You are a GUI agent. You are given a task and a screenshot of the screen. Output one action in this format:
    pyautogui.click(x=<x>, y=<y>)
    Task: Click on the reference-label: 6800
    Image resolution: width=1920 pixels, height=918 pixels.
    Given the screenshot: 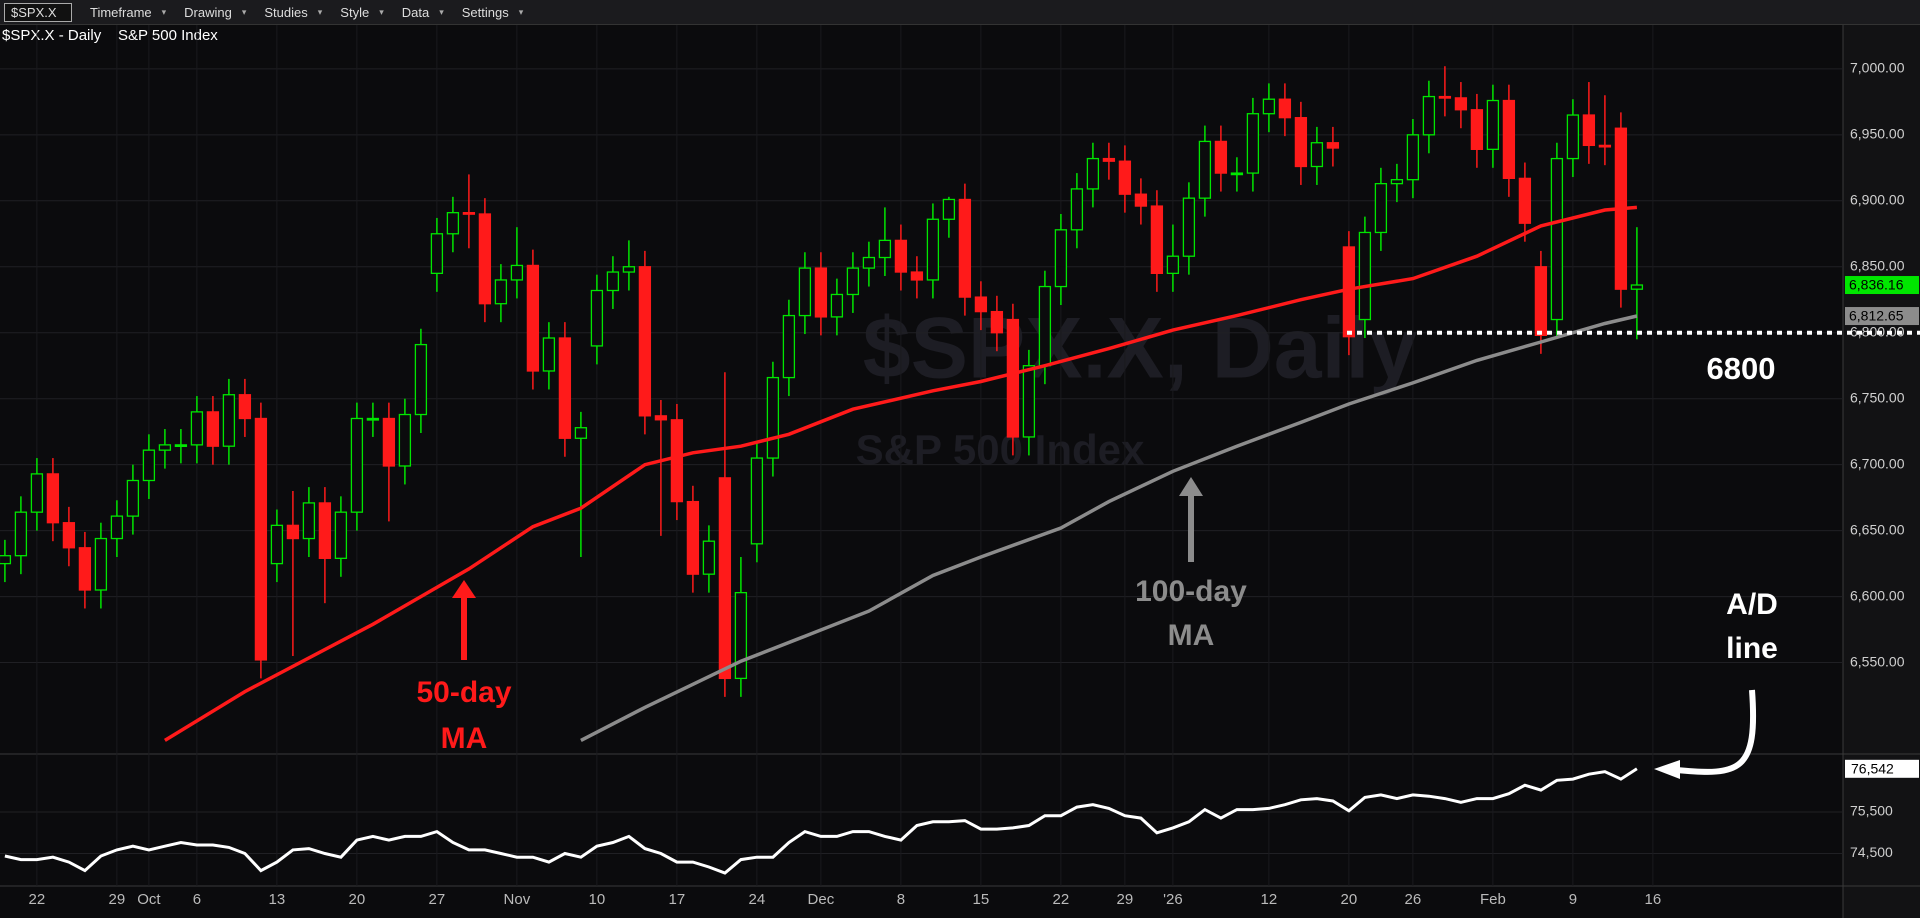 What is the action you would take?
    pyautogui.click(x=1741, y=368)
    